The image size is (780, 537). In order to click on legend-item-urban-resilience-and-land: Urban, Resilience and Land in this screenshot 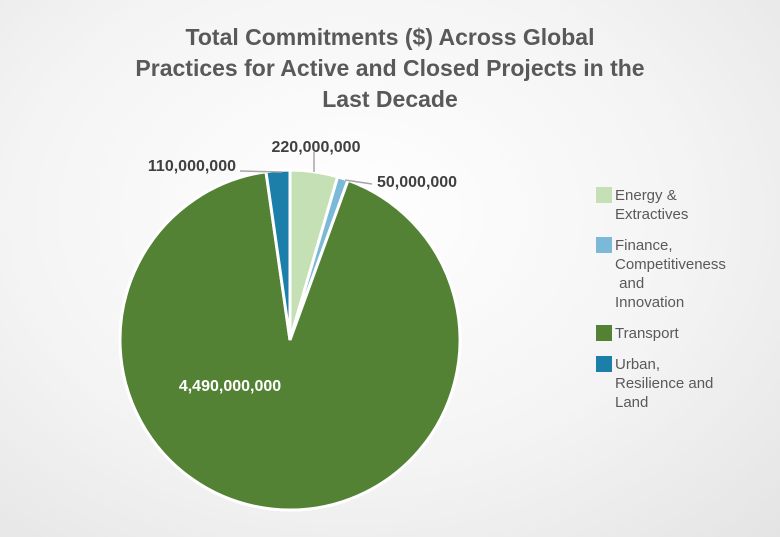, I will do `click(661, 383)`.